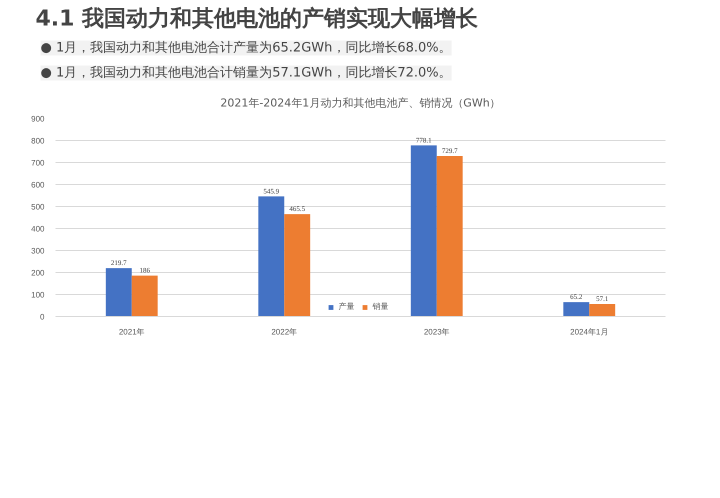 Image resolution: width=720 pixels, height=498 pixels. What do you see at coordinates (246, 48) in the screenshot?
I see `text: ● 1月，我国动力和其他电池合计产量为65.2GWh，同比增长68.0%。` at bounding box center [246, 48].